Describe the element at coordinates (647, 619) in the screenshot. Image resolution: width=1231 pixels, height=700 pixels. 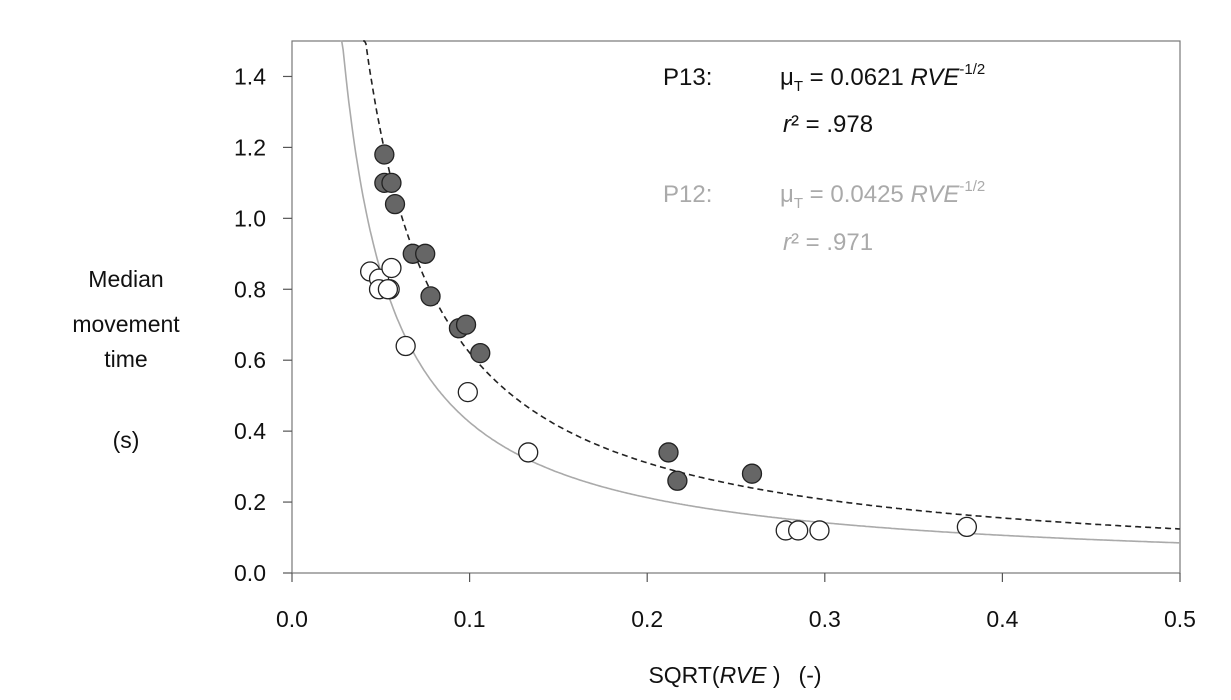
I see `x-tick-label: 0.2` at that location.